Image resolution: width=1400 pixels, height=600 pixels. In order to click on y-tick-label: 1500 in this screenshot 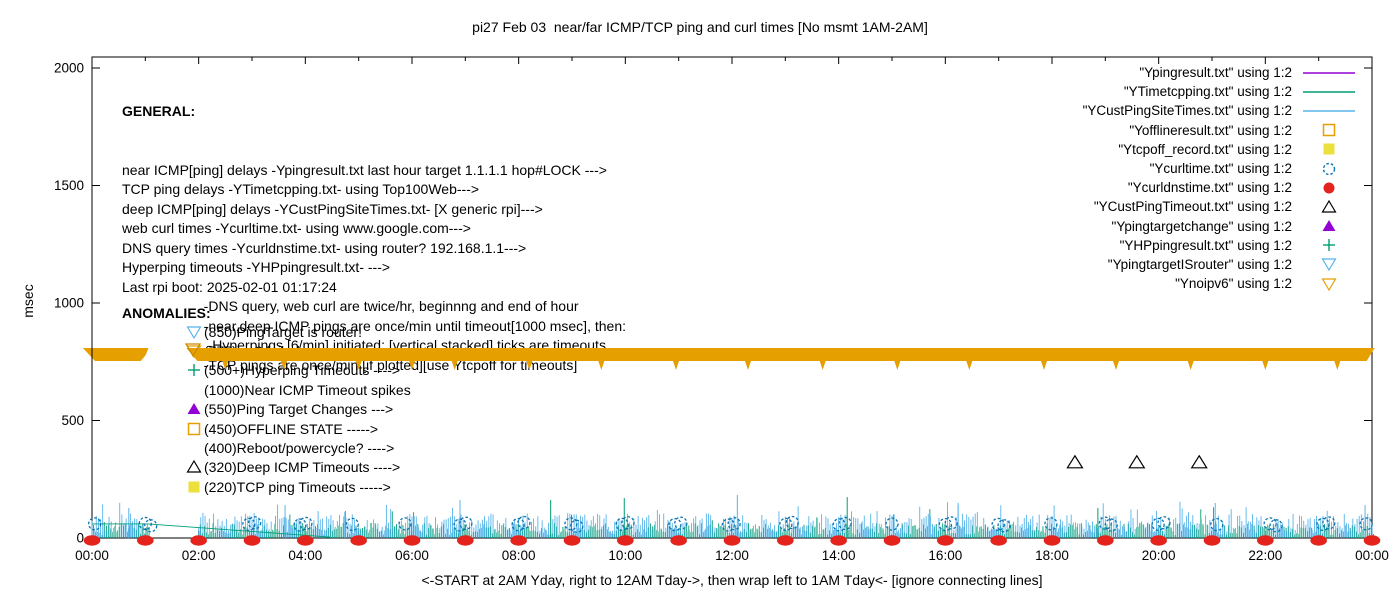, I will do `click(69, 185)`.